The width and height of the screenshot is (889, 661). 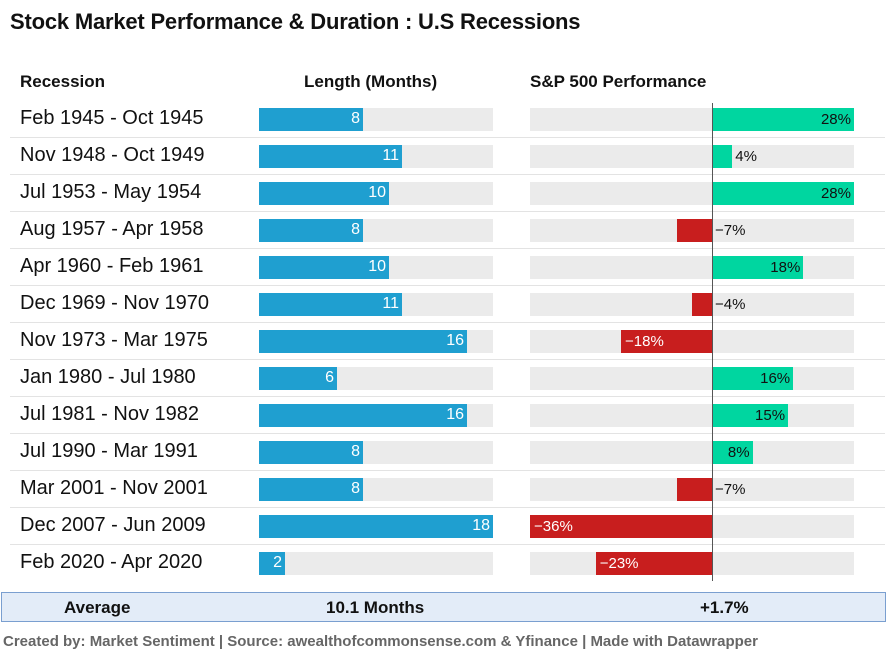 What do you see at coordinates (97, 607) in the screenshot?
I see `average-label: Average` at bounding box center [97, 607].